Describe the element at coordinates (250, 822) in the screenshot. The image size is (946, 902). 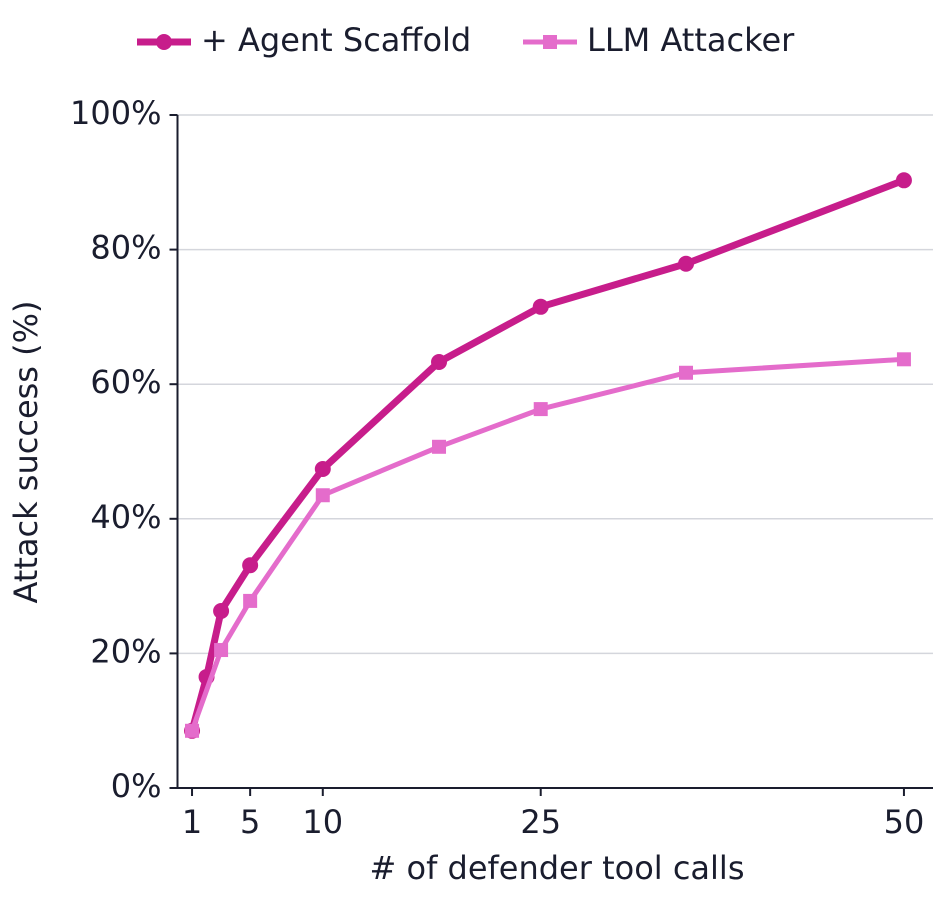
I see `x-tick-label: 5` at that location.